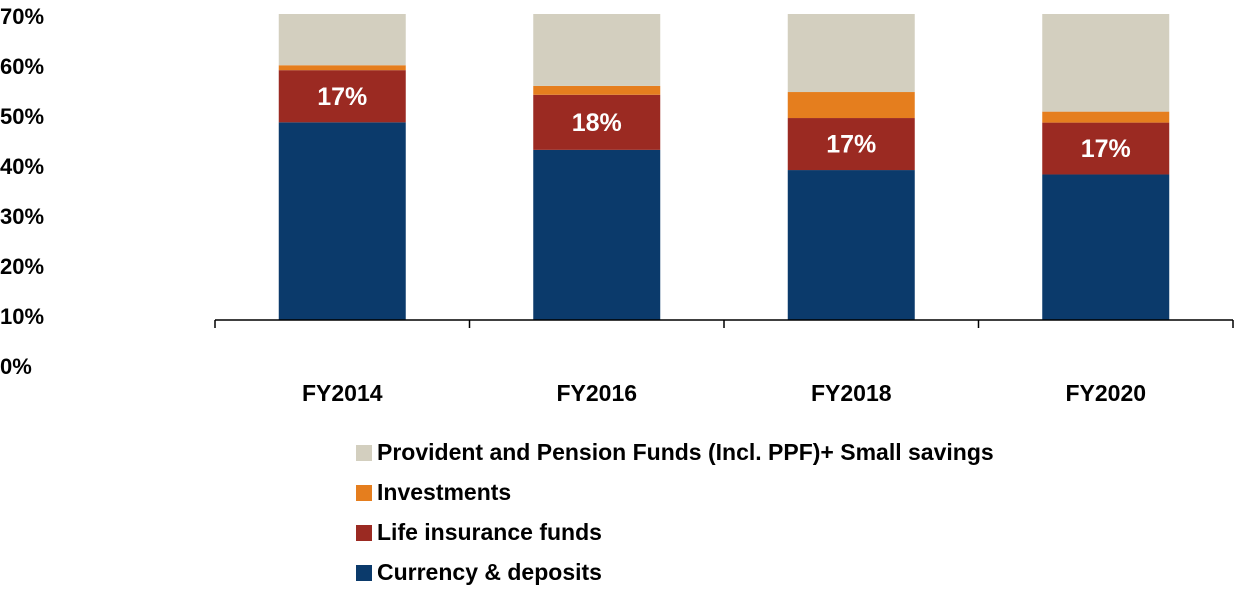 Image resolution: width=1245 pixels, height=591 pixels. What do you see at coordinates (489, 532) in the screenshot?
I see `legend-label: Life insurance funds` at bounding box center [489, 532].